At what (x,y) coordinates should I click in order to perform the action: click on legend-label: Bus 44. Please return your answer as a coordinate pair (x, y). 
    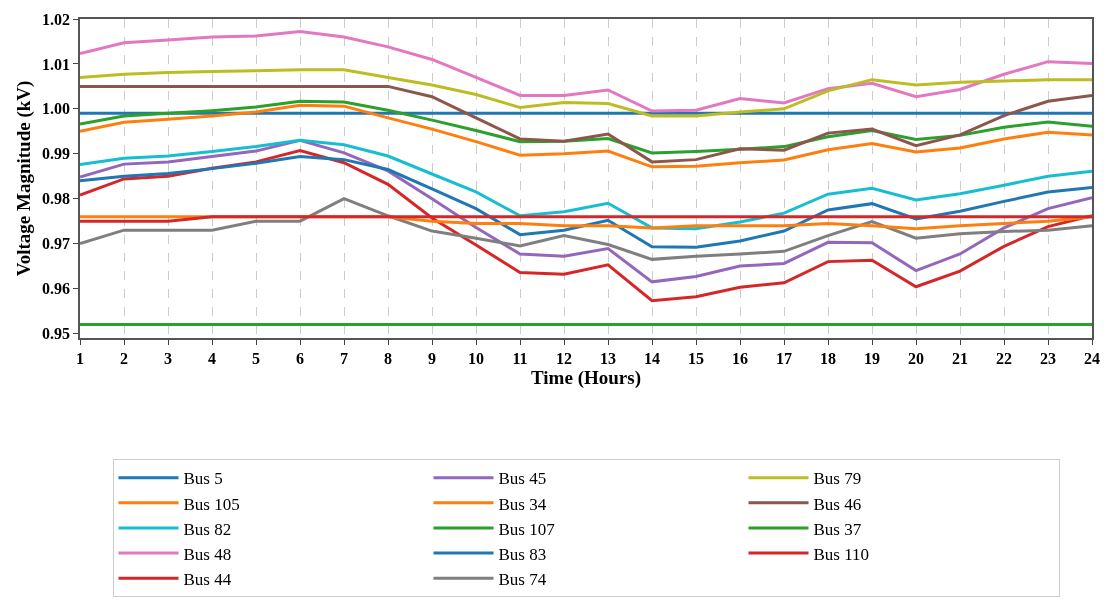
    Looking at the image, I should click on (207, 579).